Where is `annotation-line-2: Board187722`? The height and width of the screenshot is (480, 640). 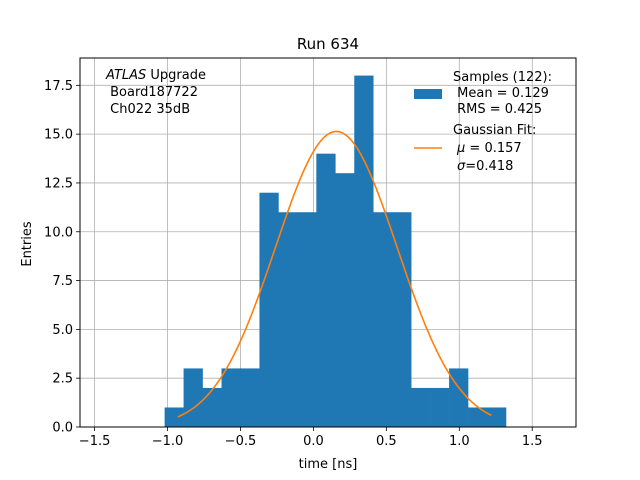
annotation-line-2: Board187722 is located at coordinates (152, 92).